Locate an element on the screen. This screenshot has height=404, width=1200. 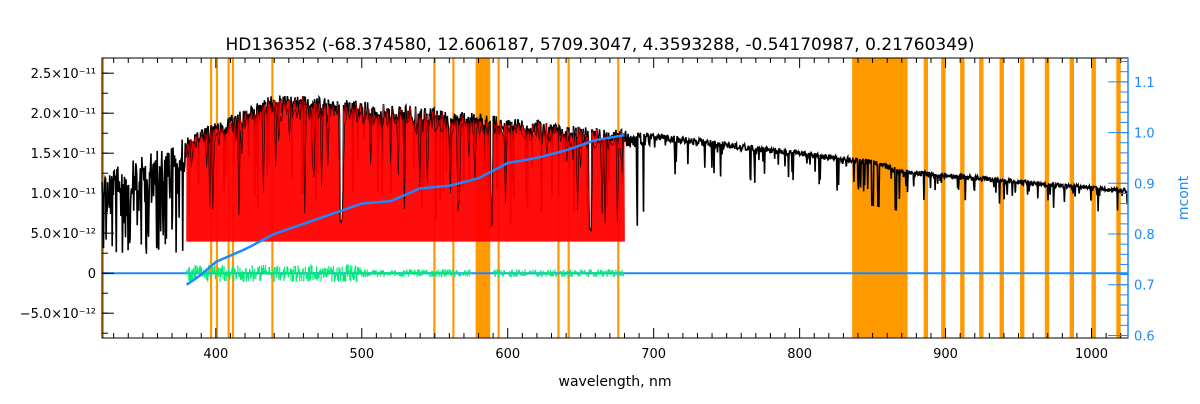
x-tick-label: 900 is located at coordinates (945, 354).